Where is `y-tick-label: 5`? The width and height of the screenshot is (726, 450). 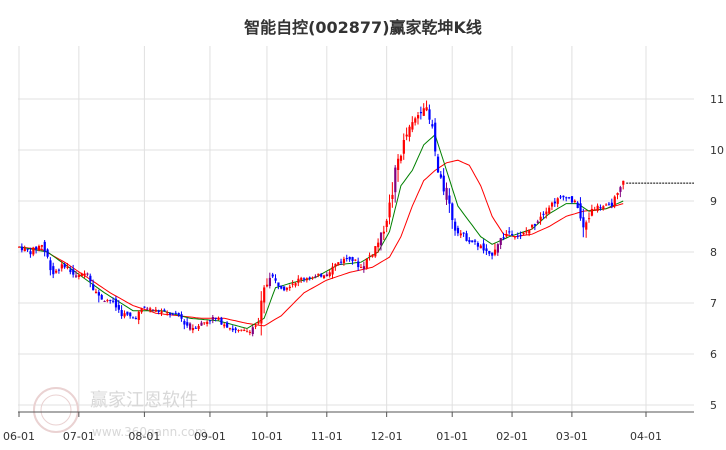 y-tick-label: 5 is located at coordinates (713, 405).